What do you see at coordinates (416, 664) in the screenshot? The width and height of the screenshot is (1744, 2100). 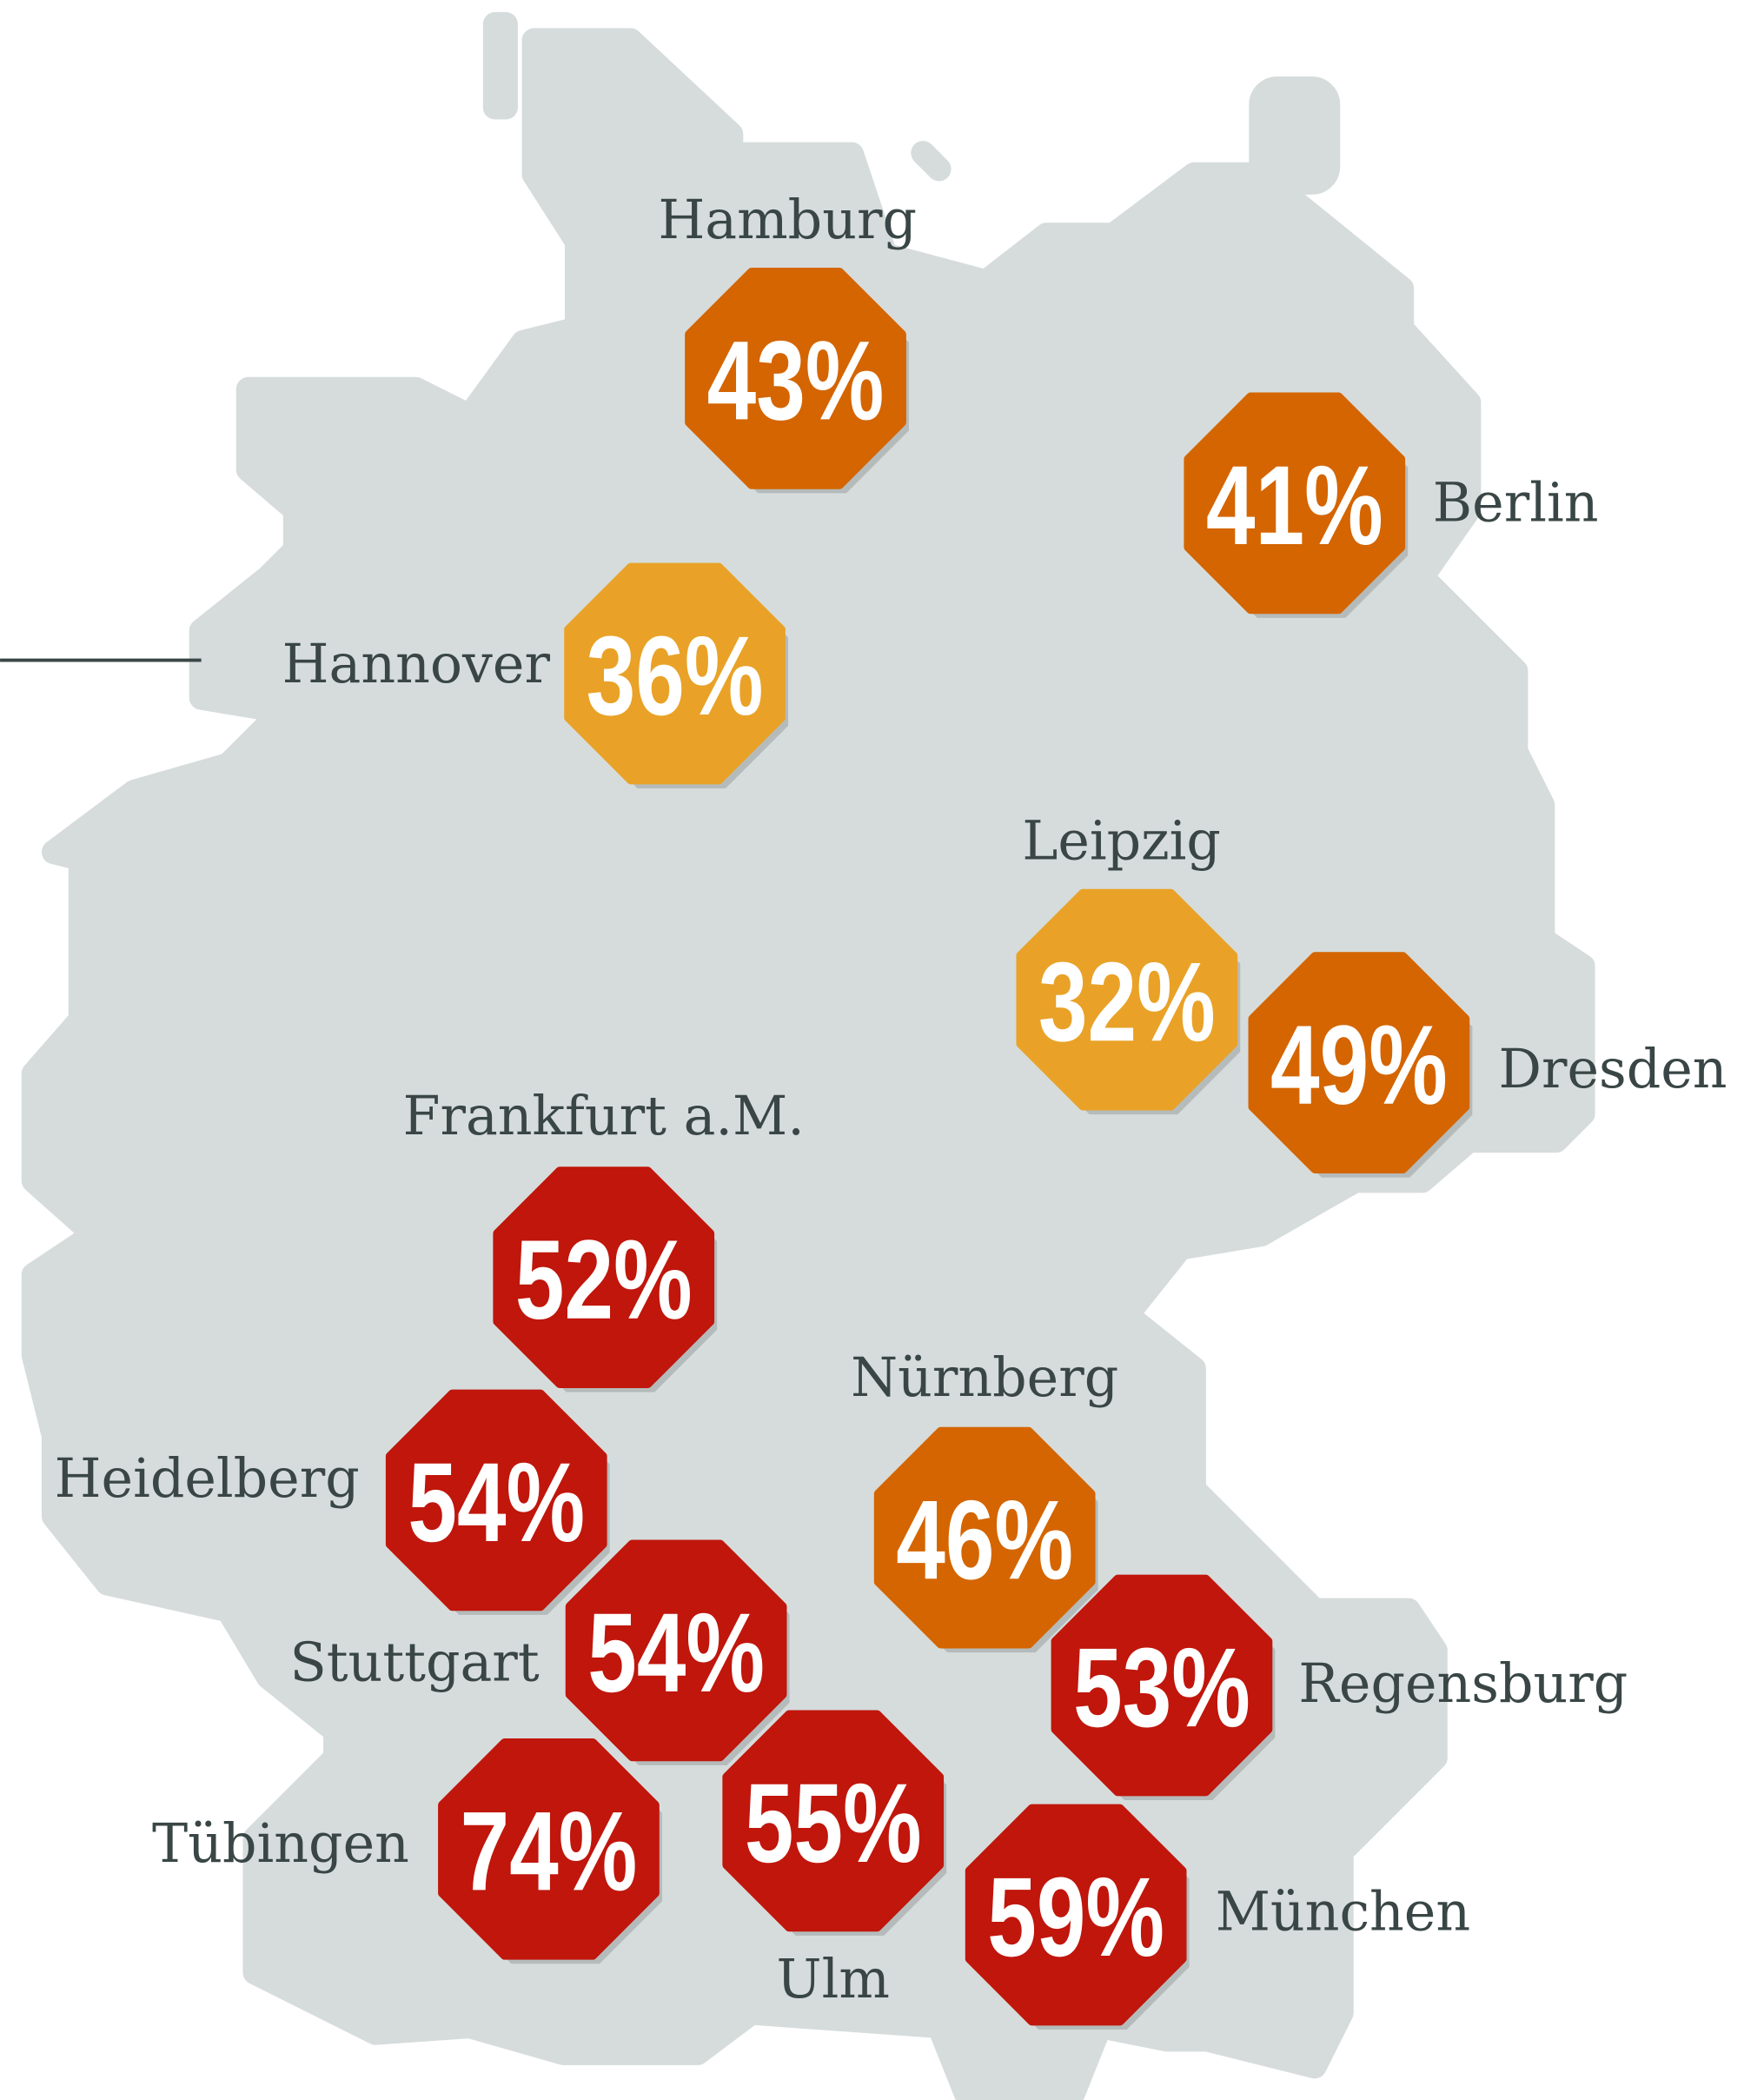 I see `city-name: Hannover` at bounding box center [416, 664].